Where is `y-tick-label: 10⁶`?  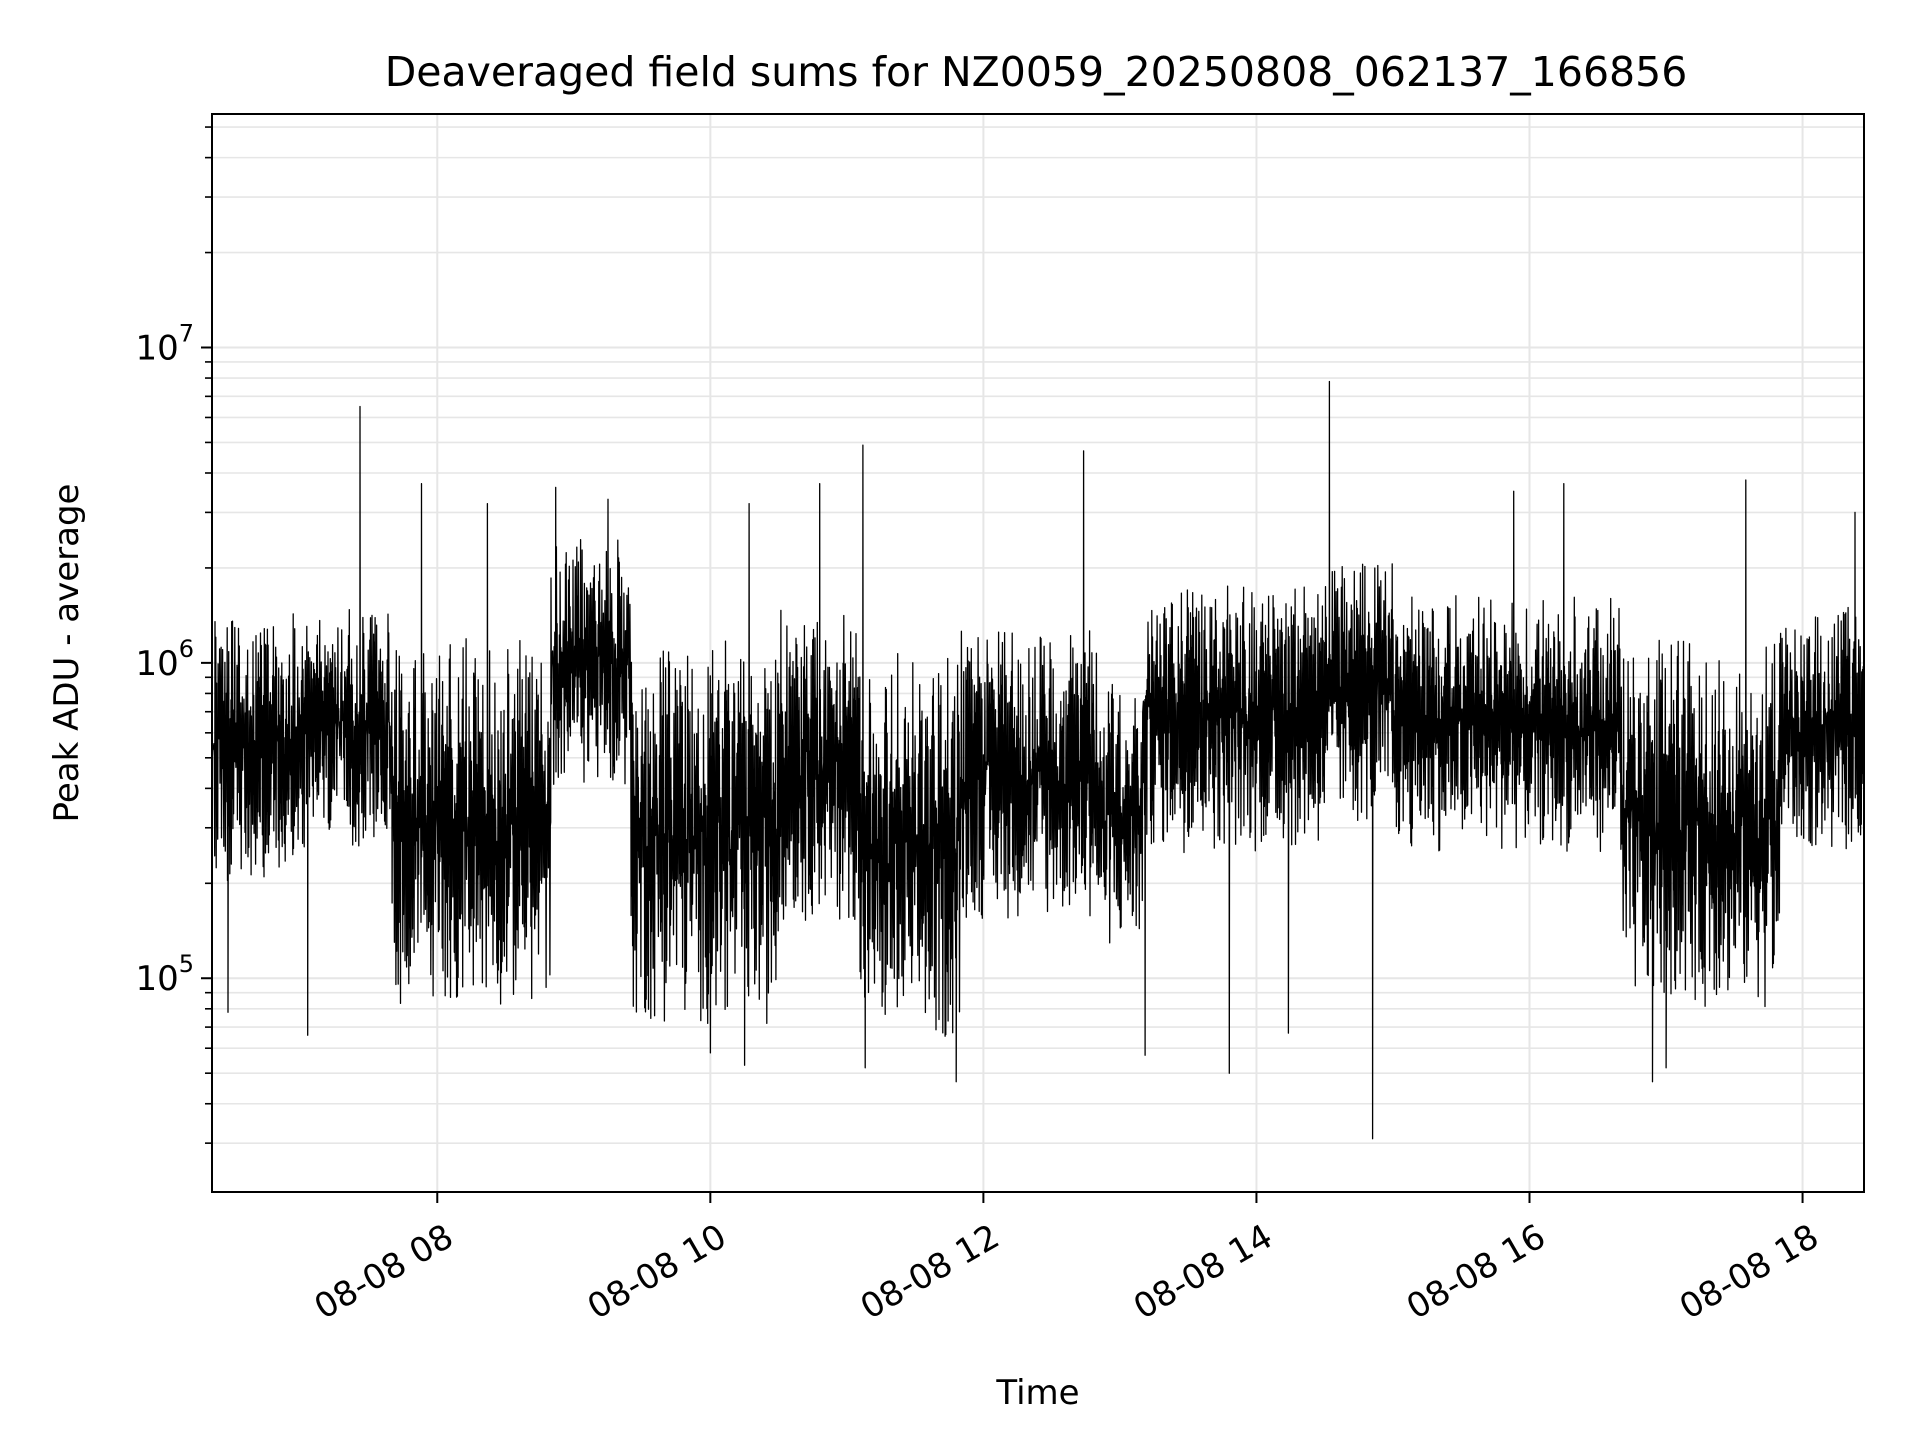
y-tick-label: 10⁶ is located at coordinates (164, 659).